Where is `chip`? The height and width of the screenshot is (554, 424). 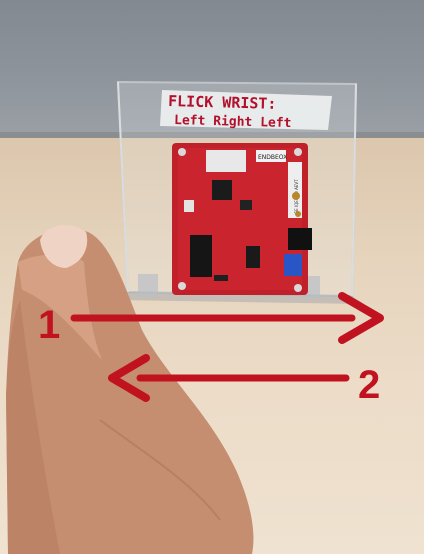 chip is located at coordinates (222, 190).